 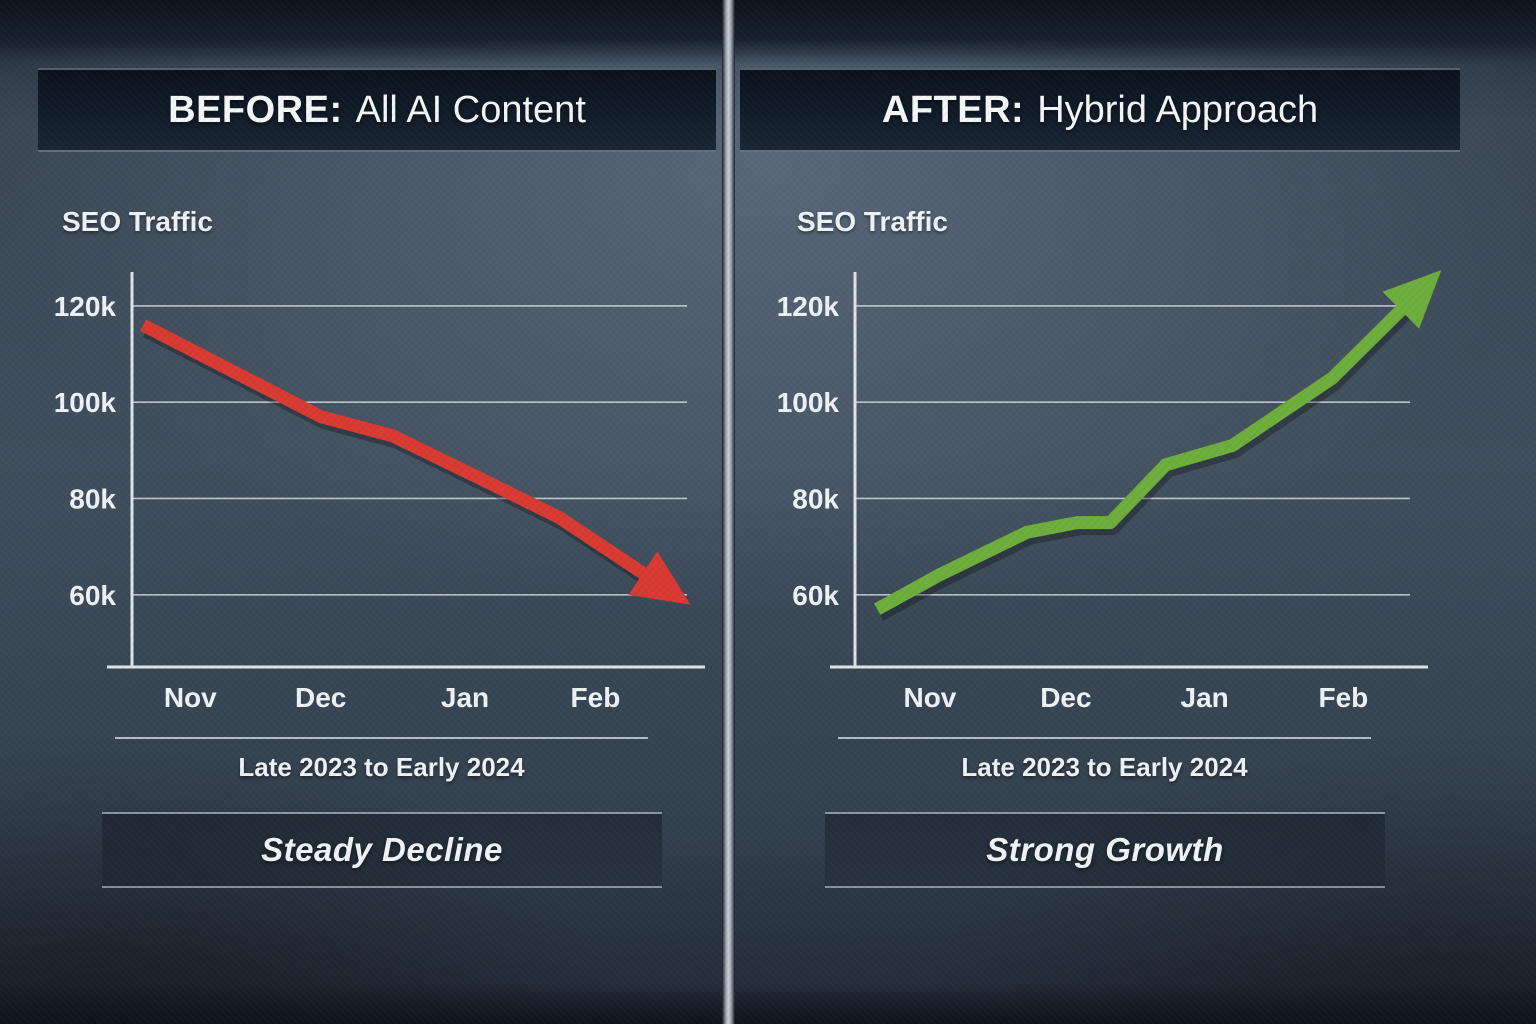 What do you see at coordinates (381, 738) in the screenshot?
I see `before-subtitle-rule` at bounding box center [381, 738].